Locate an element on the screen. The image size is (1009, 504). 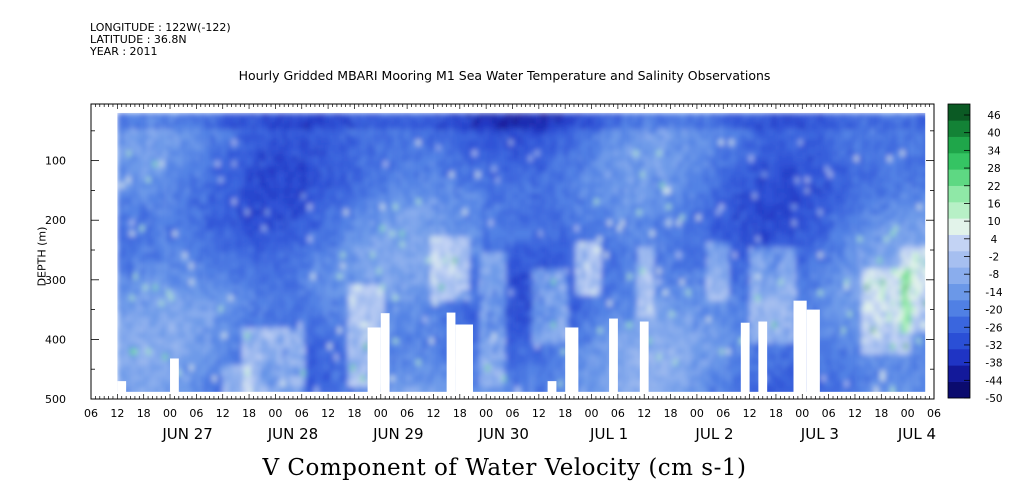
longitude-label: LONGITUDE : 122W(-122) is located at coordinates (160, 27).